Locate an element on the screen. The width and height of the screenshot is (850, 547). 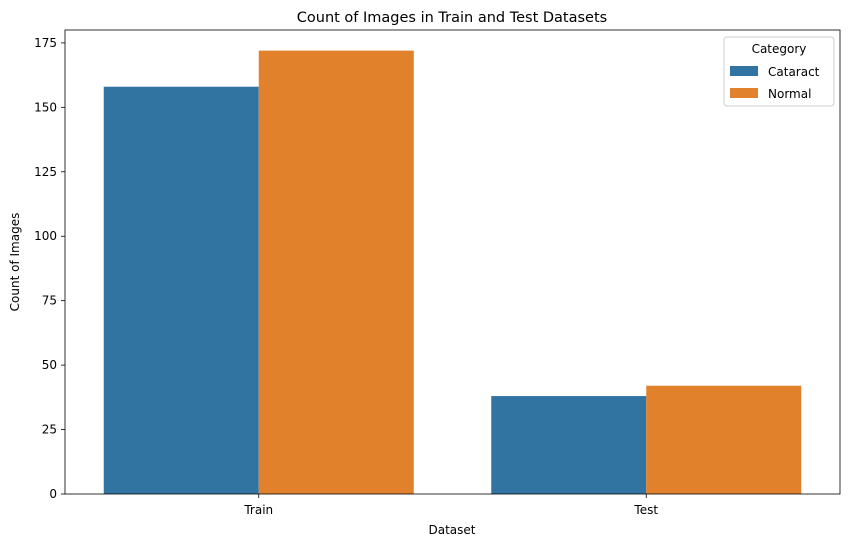
bar-normal-test is located at coordinates (724, 439).